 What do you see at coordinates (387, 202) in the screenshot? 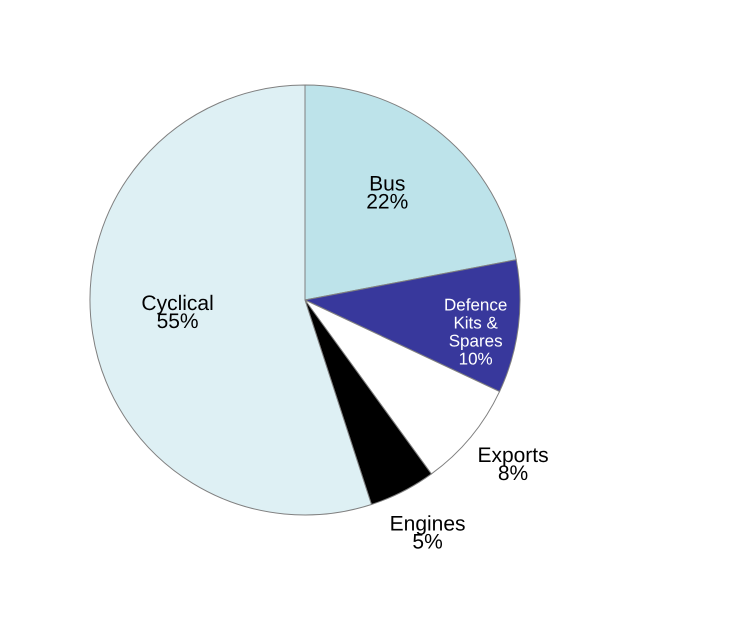
I see `data-label: 22%` at bounding box center [387, 202].